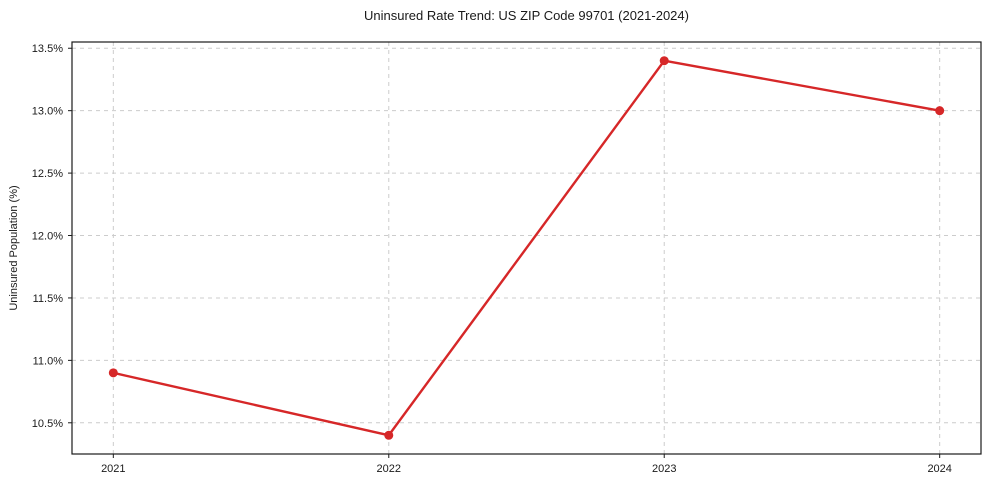 The height and width of the screenshot is (490, 989). What do you see at coordinates (940, 111) in the screenshot?
I see `data-point-2024` at bounding box center [940, 111].